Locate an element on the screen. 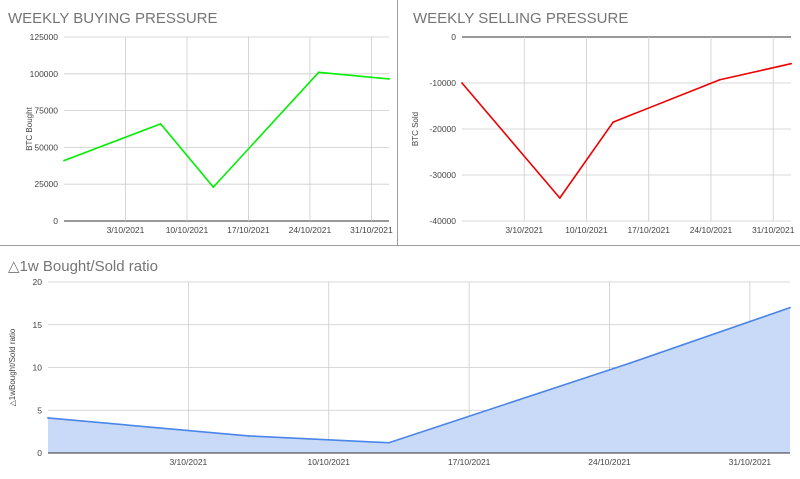 Image resolution: width=800 pixels, height=479 pixels. y-tick-label: 20 is located at coordinates (38, 282).